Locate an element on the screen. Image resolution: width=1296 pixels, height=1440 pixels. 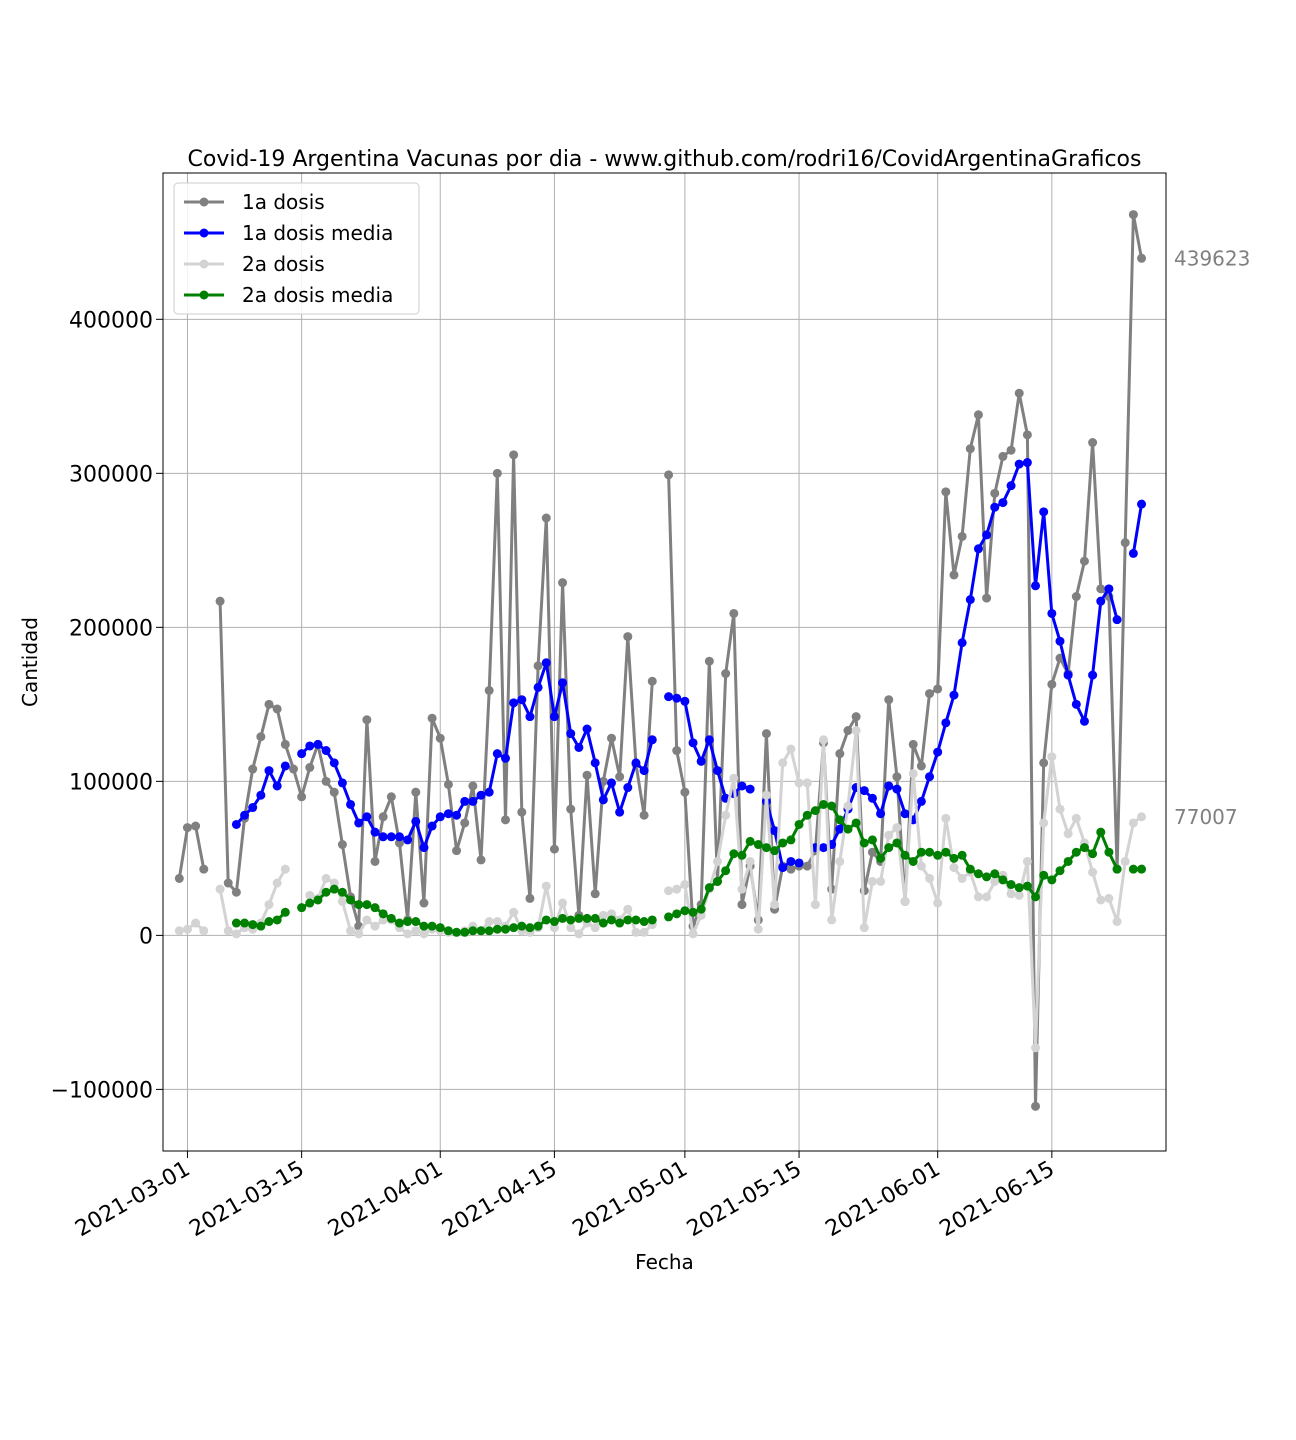
y-tick-label: 300000 is located at coordinates (111, 474).